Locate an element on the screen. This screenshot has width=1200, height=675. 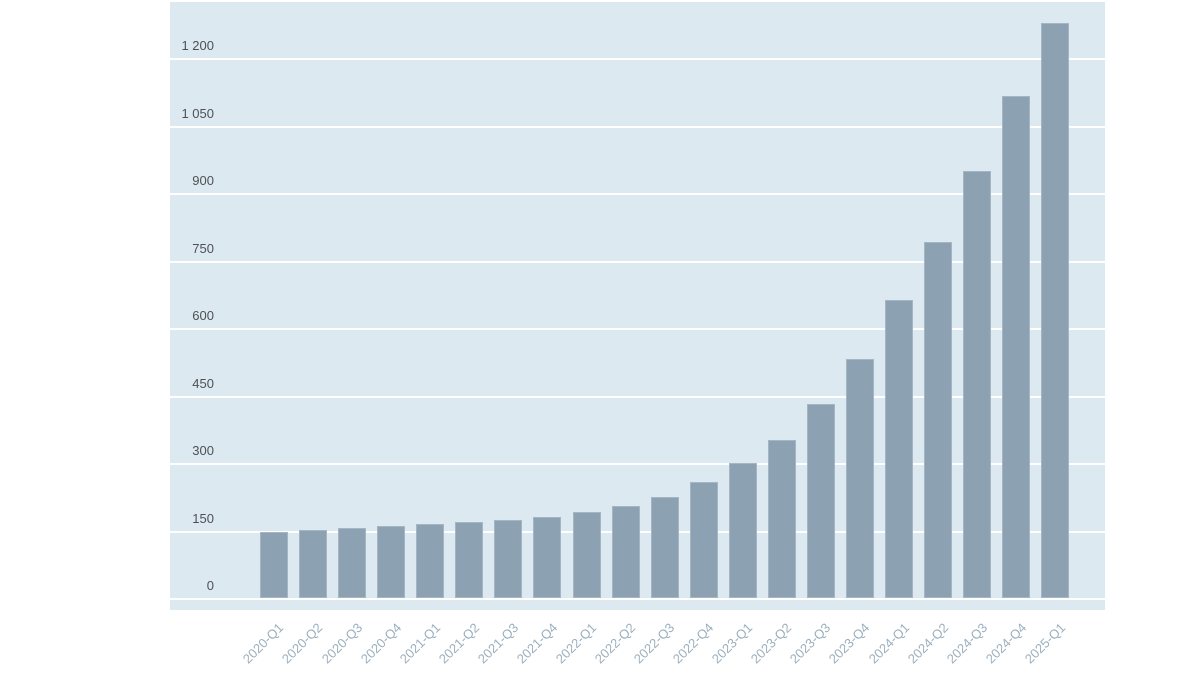
bar-2022-Q3 is located at coordinates (664, 547).